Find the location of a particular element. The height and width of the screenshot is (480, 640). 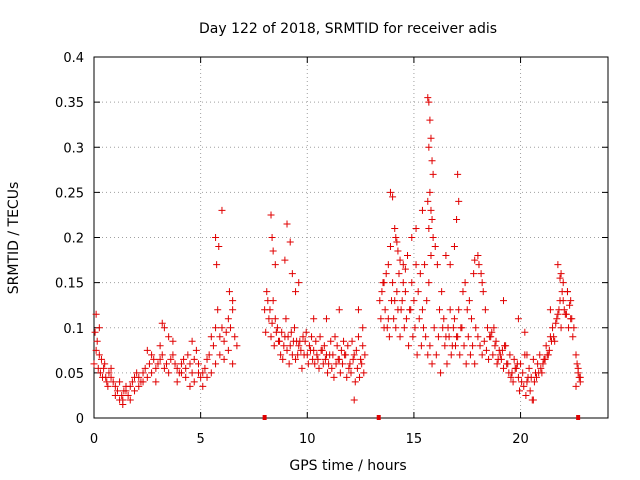

y-tick-labels: 0 0.05 0.1 0.15 0.2 0.25 0.3 0.35 0.4 is located at coordinates (69, 239).